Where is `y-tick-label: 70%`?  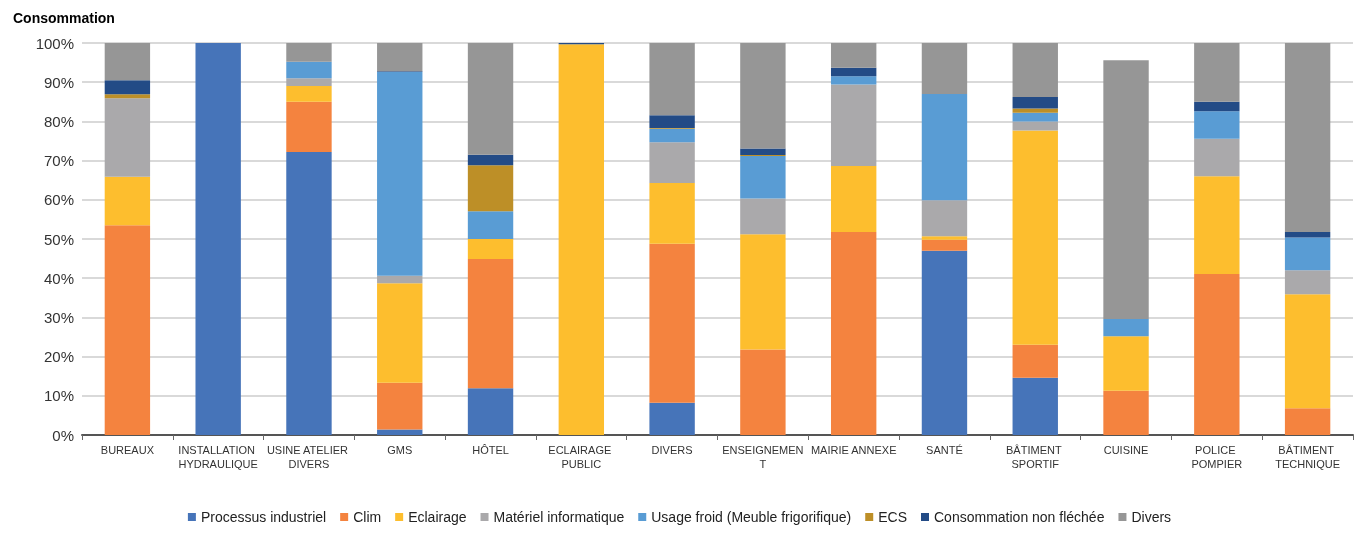 y-tick-label: 70% is located at coordinates (58, 161).